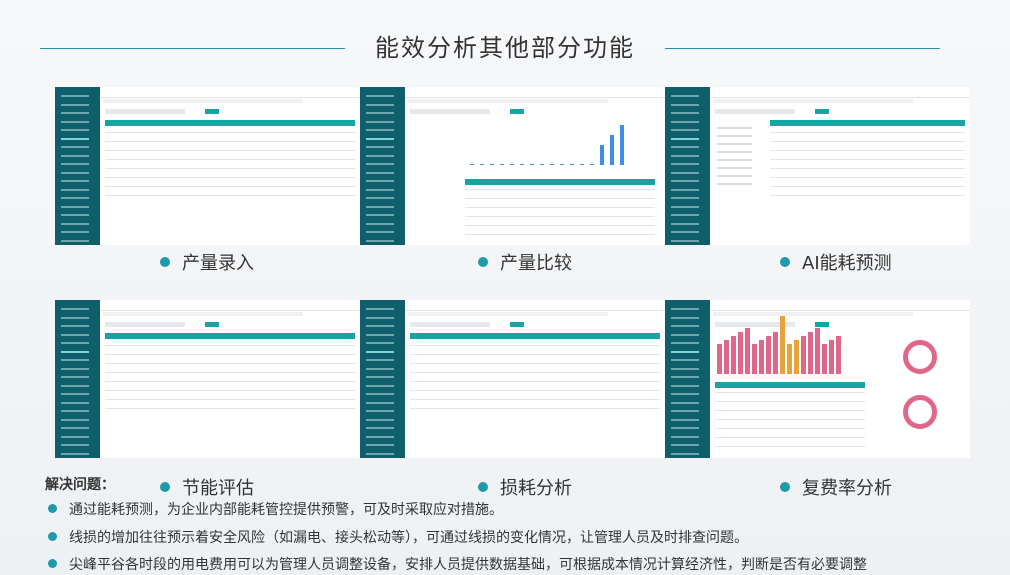  What do you see at coordinates (505, 48) in the screenshot?
I see `slide-title: 能效分析其他部分功能` at bounding box center [505, 48].